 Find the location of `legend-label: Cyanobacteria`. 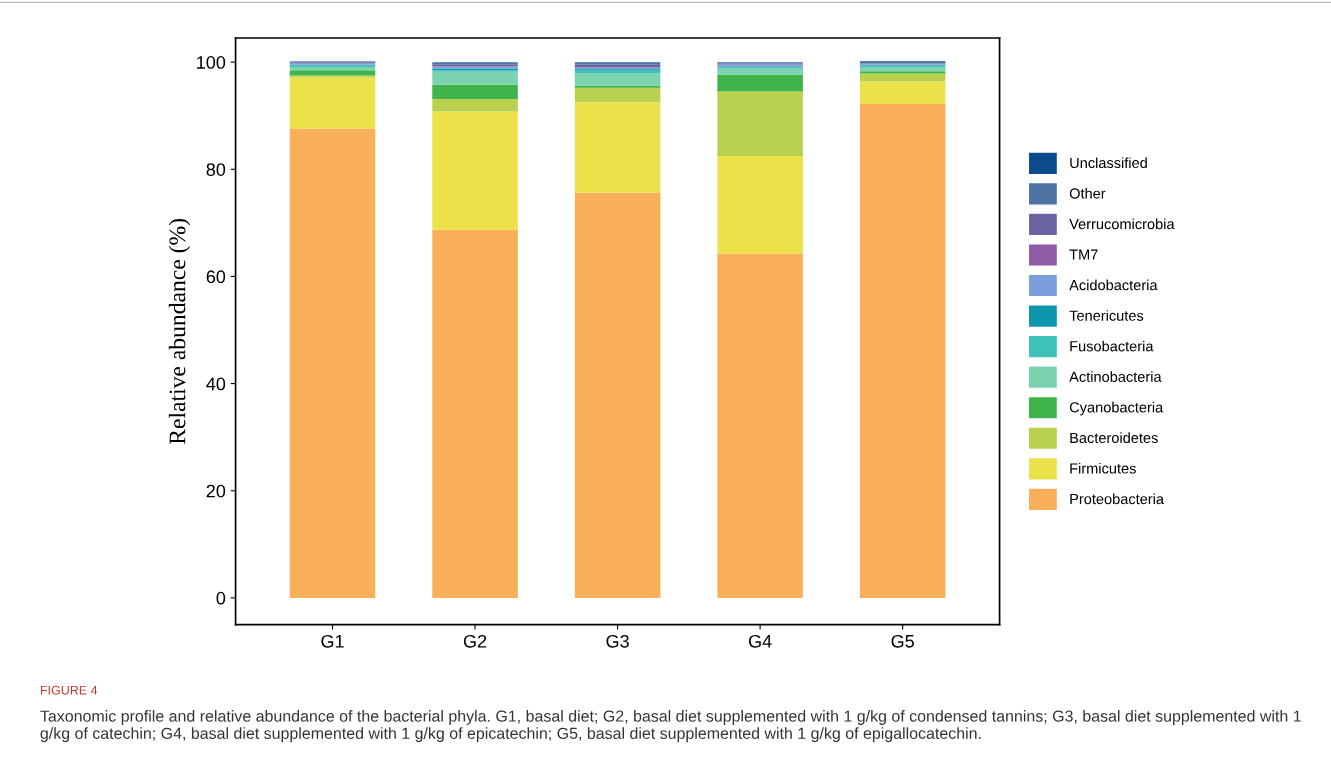

legend-label: Cyanobacteria is located at coordinates (1116, 408).